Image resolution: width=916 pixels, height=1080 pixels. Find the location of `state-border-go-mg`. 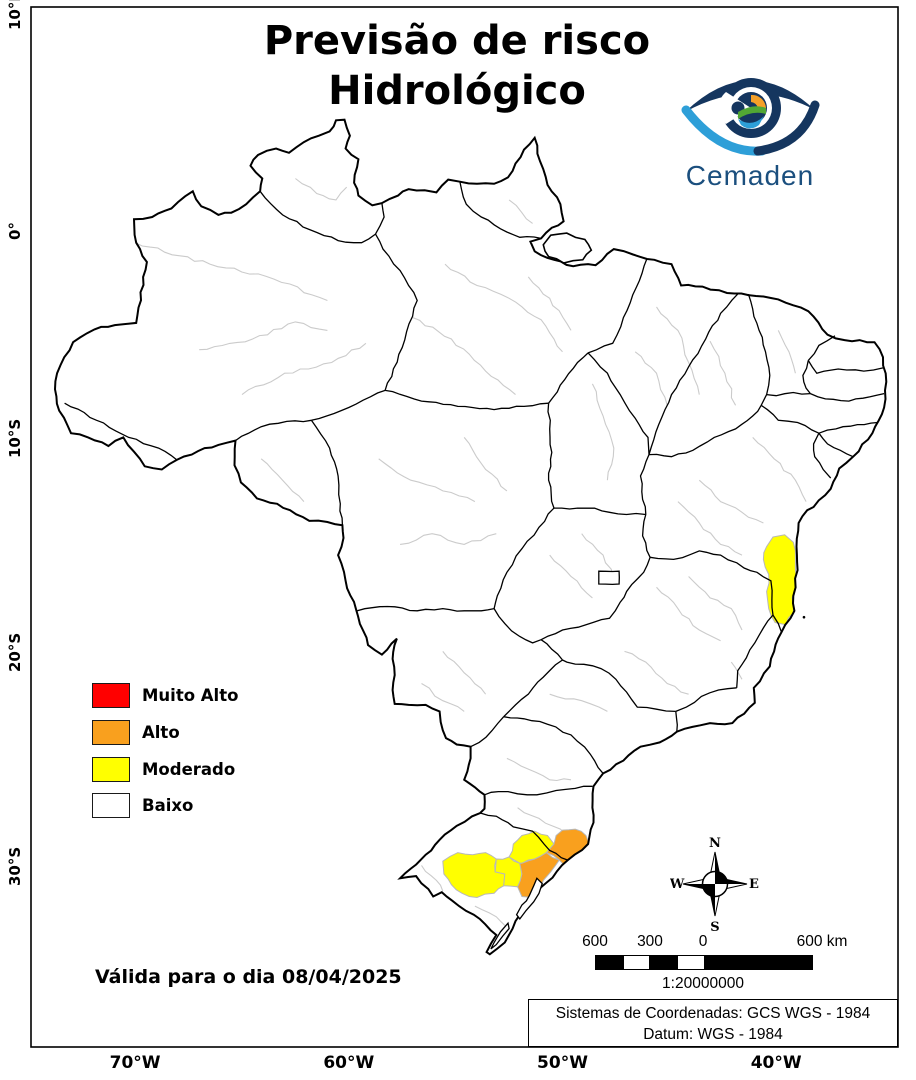

state-border-go-mg is located at coordinates (595, 599).